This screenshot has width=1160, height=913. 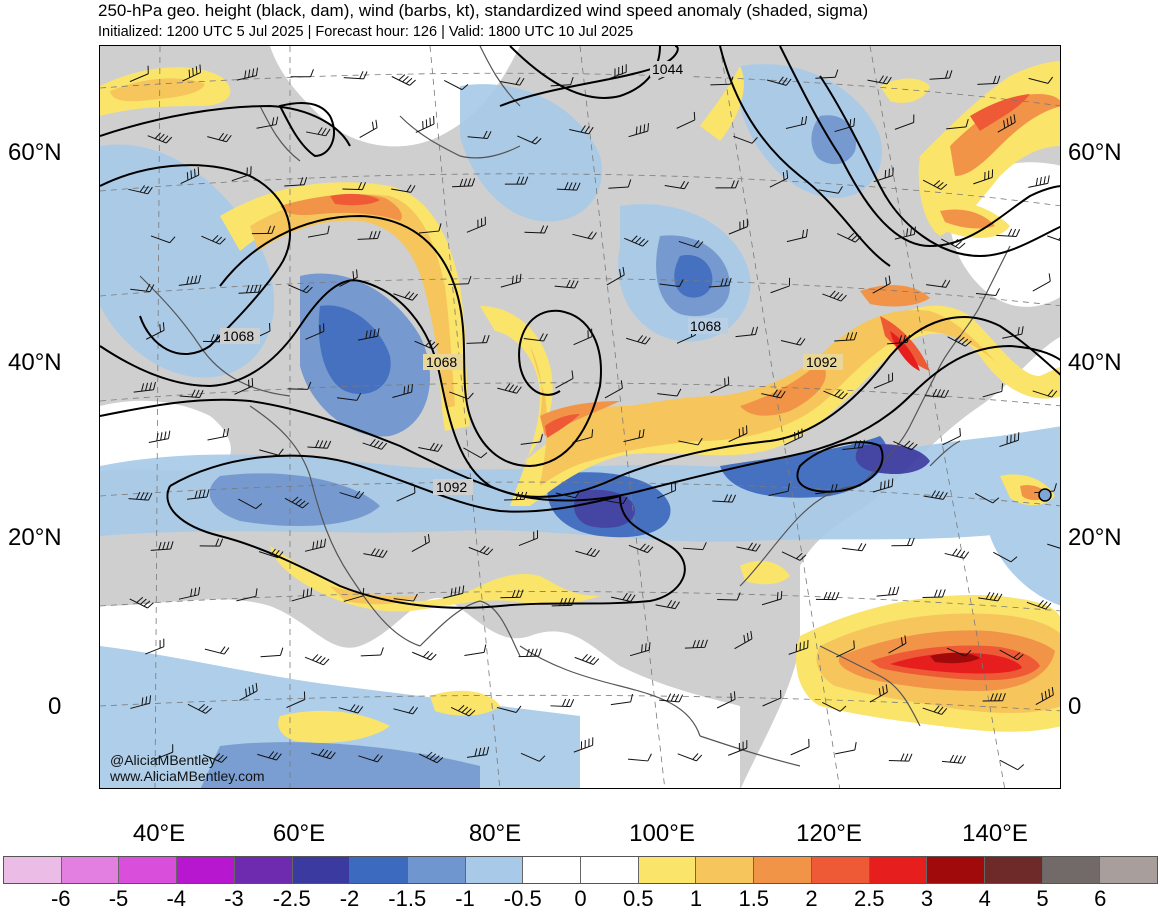 I want to click on lon-label: 140°E, so click(x=995, y=833).